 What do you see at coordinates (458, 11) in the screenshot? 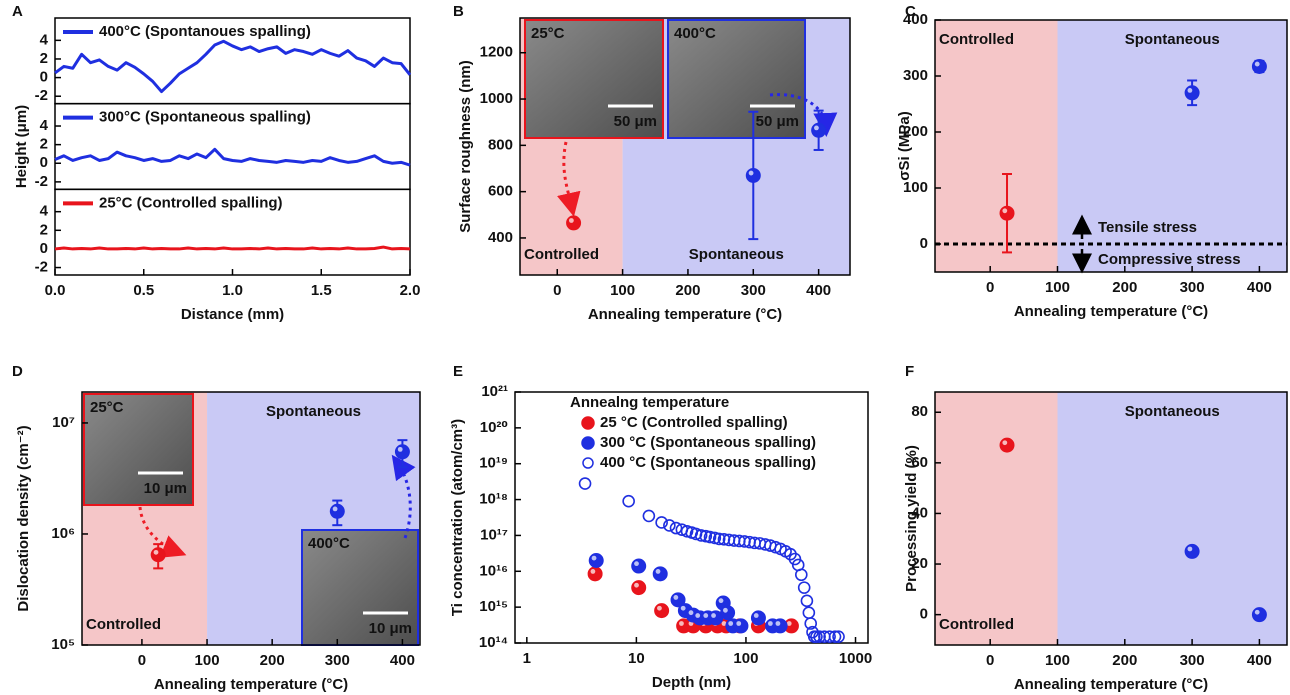
I see `panel-label: B` at bounding box center [458, 11].